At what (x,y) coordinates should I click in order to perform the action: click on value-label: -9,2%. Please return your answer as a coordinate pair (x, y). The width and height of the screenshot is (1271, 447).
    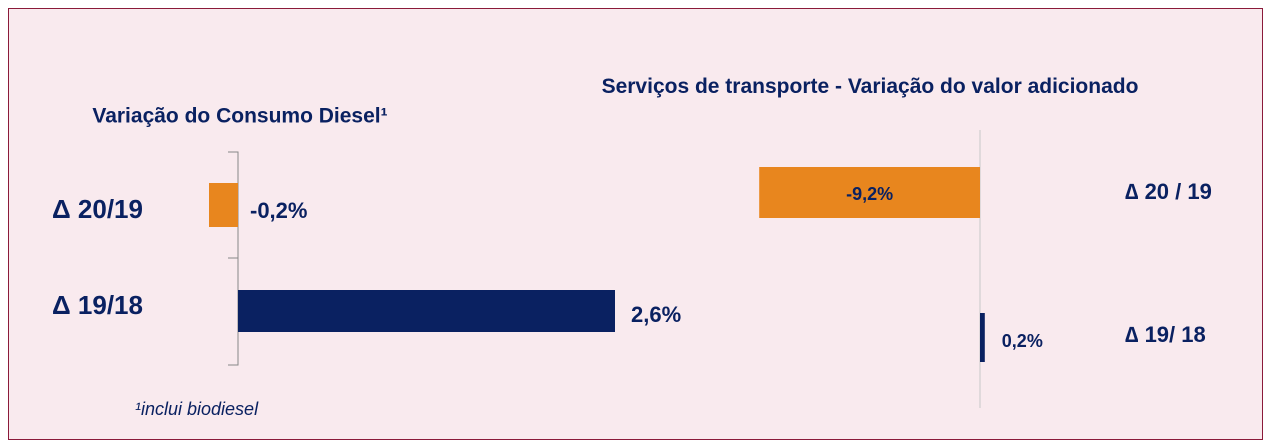
    Looking at the image, I should click on (869, 194).